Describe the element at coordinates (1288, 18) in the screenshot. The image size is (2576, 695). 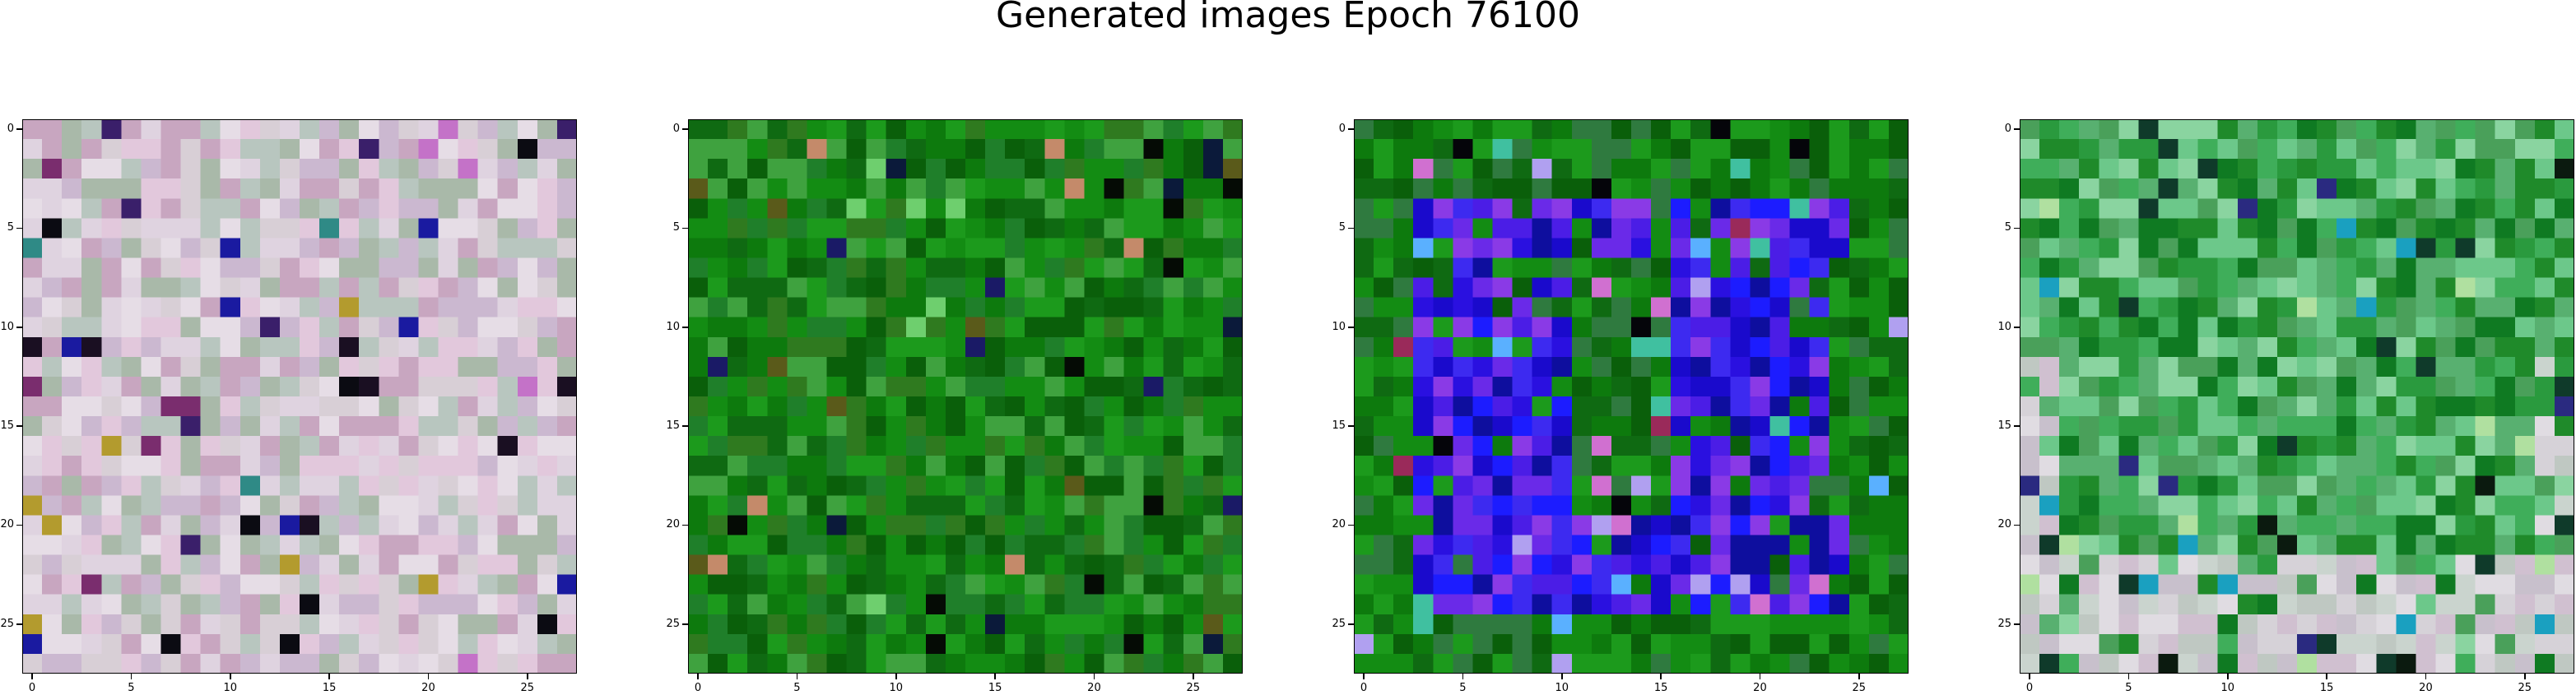
I see `figure-title: Generated images Epoch 76100` at that location.